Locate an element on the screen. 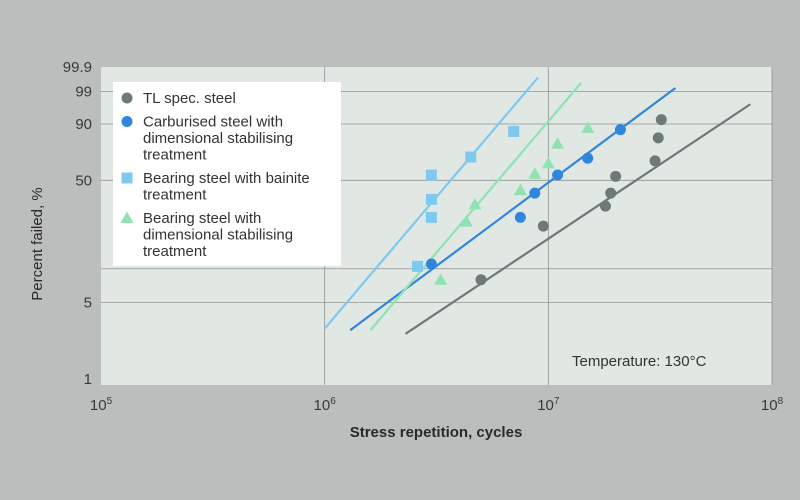 The height and width of the screenshot is (500, 800). x-tick-label: 10⁶ is located at coordinates (325, 405).